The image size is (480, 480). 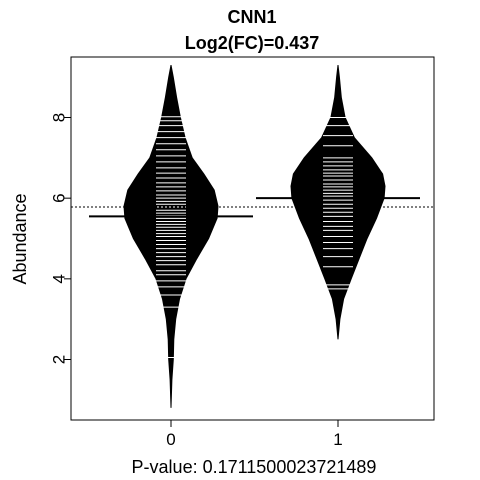 I want to click on y-tick-label: 8, so click(x=59, y=117).